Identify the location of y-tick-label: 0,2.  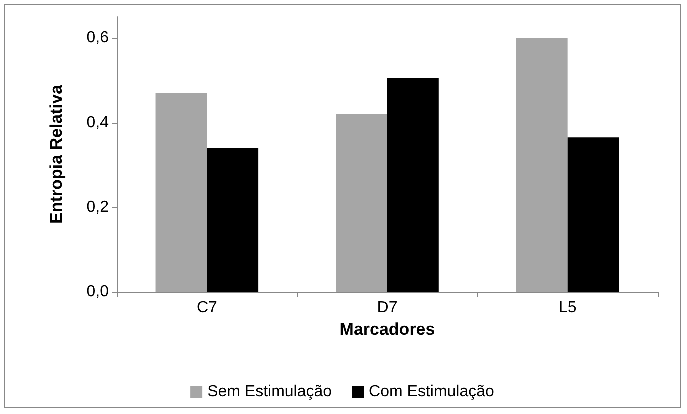
(98, 207).